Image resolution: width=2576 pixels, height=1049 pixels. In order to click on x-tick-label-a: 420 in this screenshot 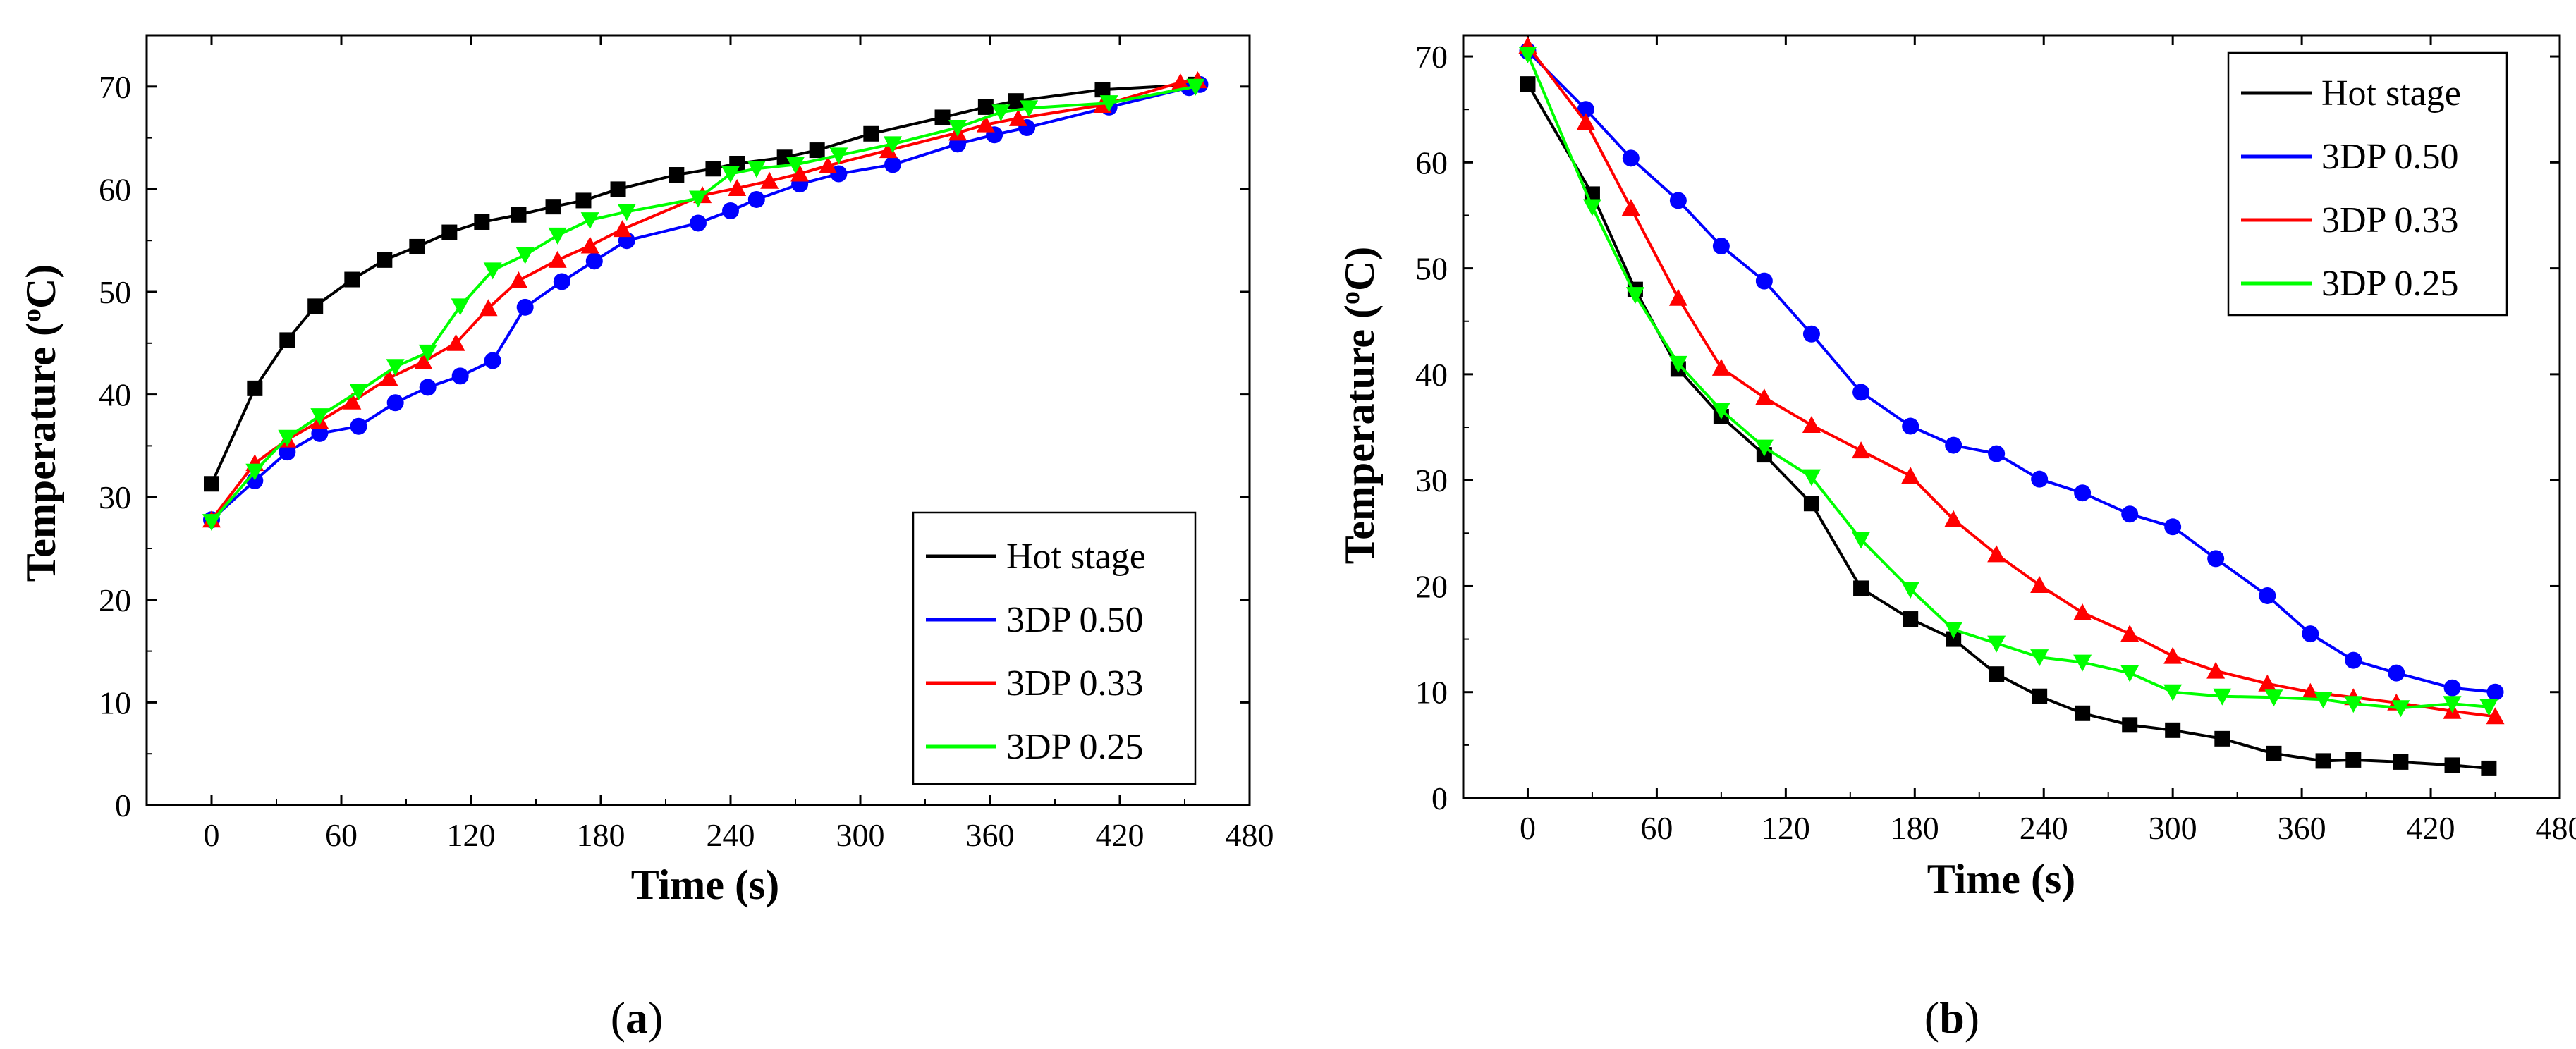, I will do `click(1120, 835)`.